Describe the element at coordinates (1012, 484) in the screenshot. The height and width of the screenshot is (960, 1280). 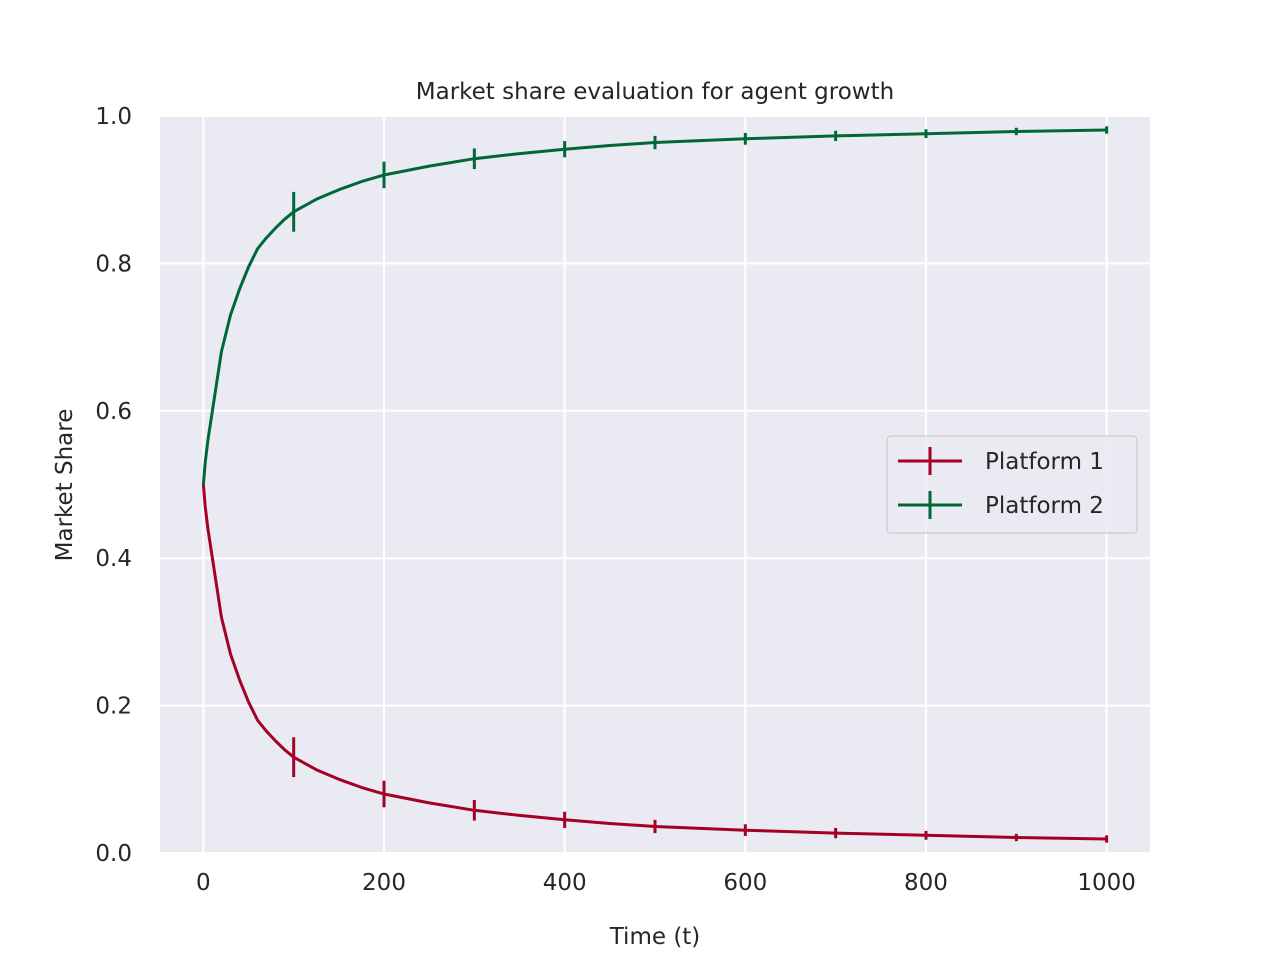
I see `legend: Platform 1 Platform 2` at that location.